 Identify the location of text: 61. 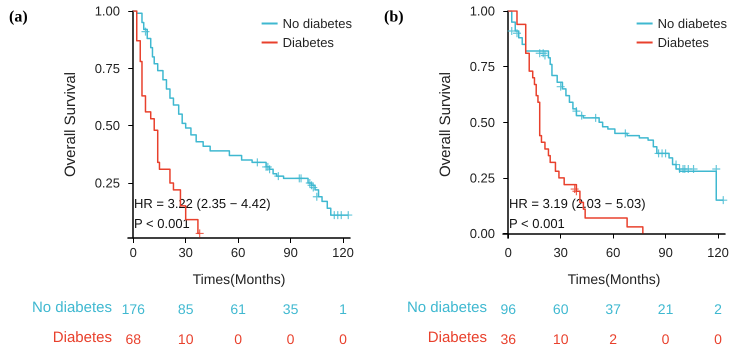
(238, 309).